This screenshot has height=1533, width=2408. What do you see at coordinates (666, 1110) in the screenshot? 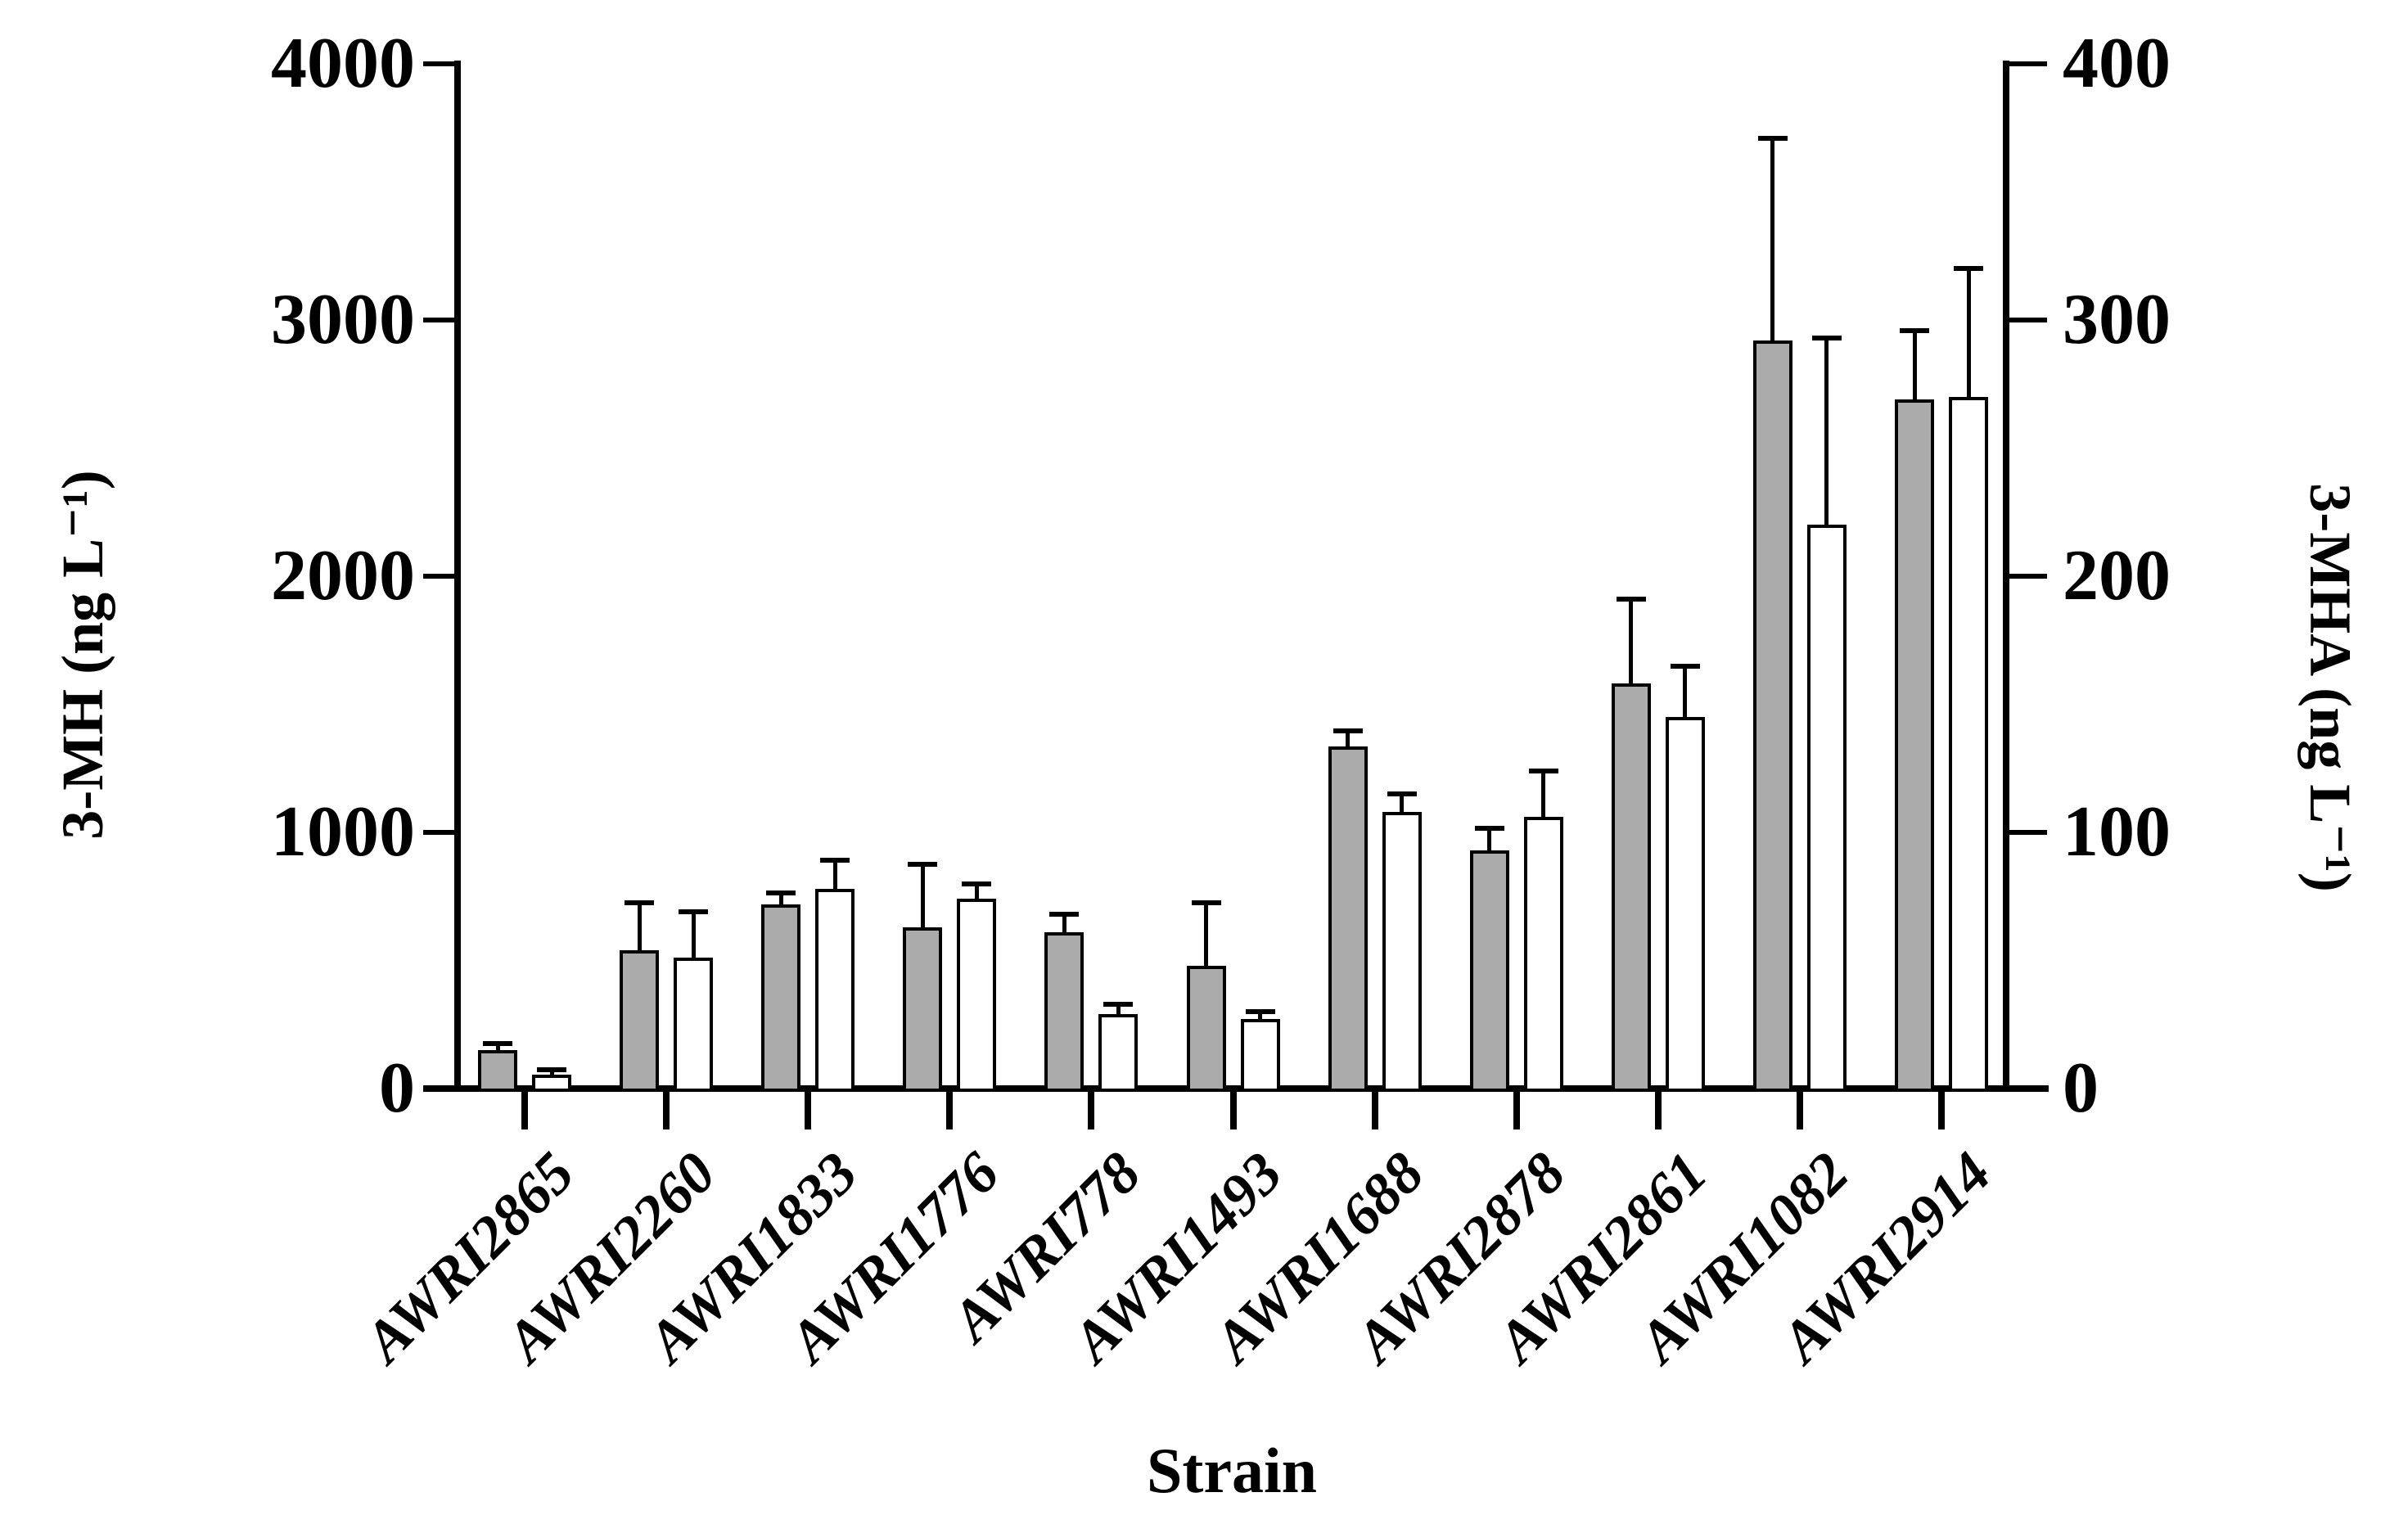
I see `x-tick-AWRI2260` at bounding box center [666, 1110].